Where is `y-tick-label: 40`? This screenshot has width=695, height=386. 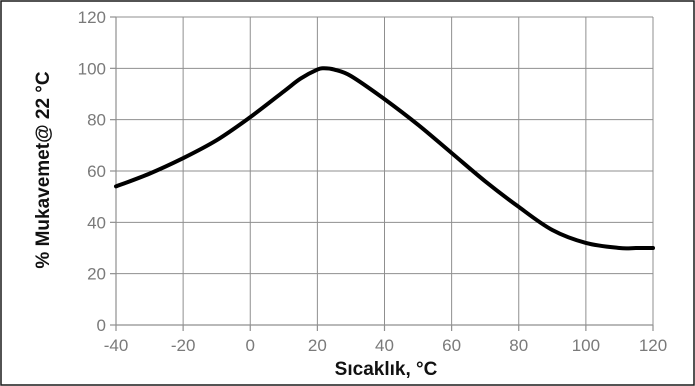
y-tick-label: 40 is located at coordinates (96, 222).